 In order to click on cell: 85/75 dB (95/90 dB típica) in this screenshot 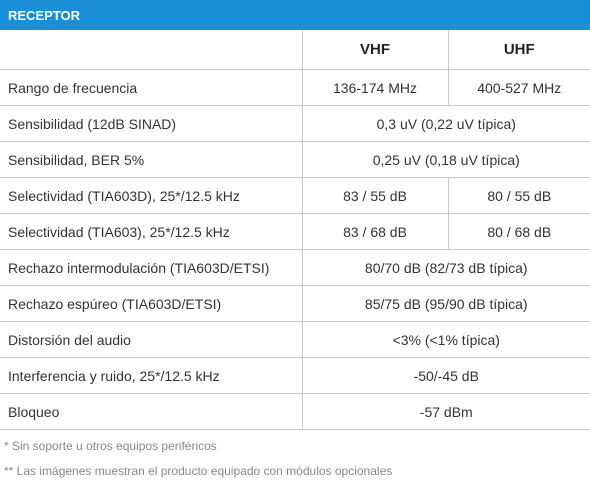, I will do `click(445, 303)`.